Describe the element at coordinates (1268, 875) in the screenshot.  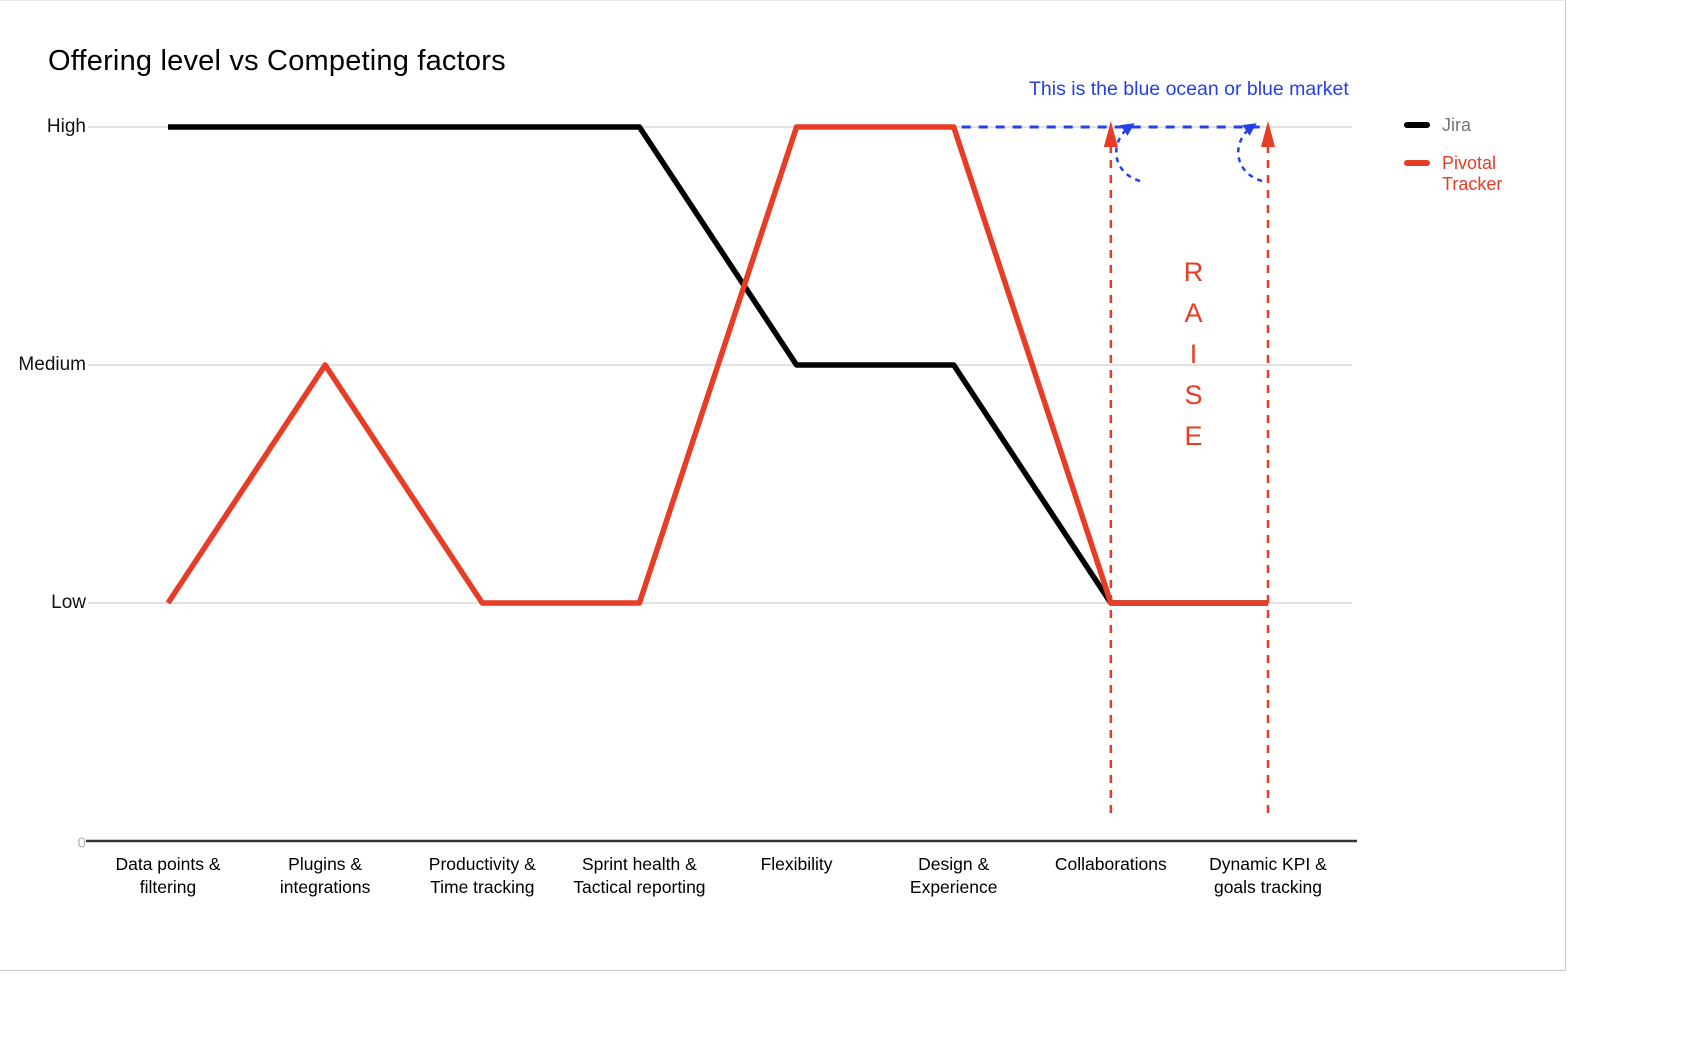
I see `x-category-label: Dynamic KPI & goals tracking` at that location.